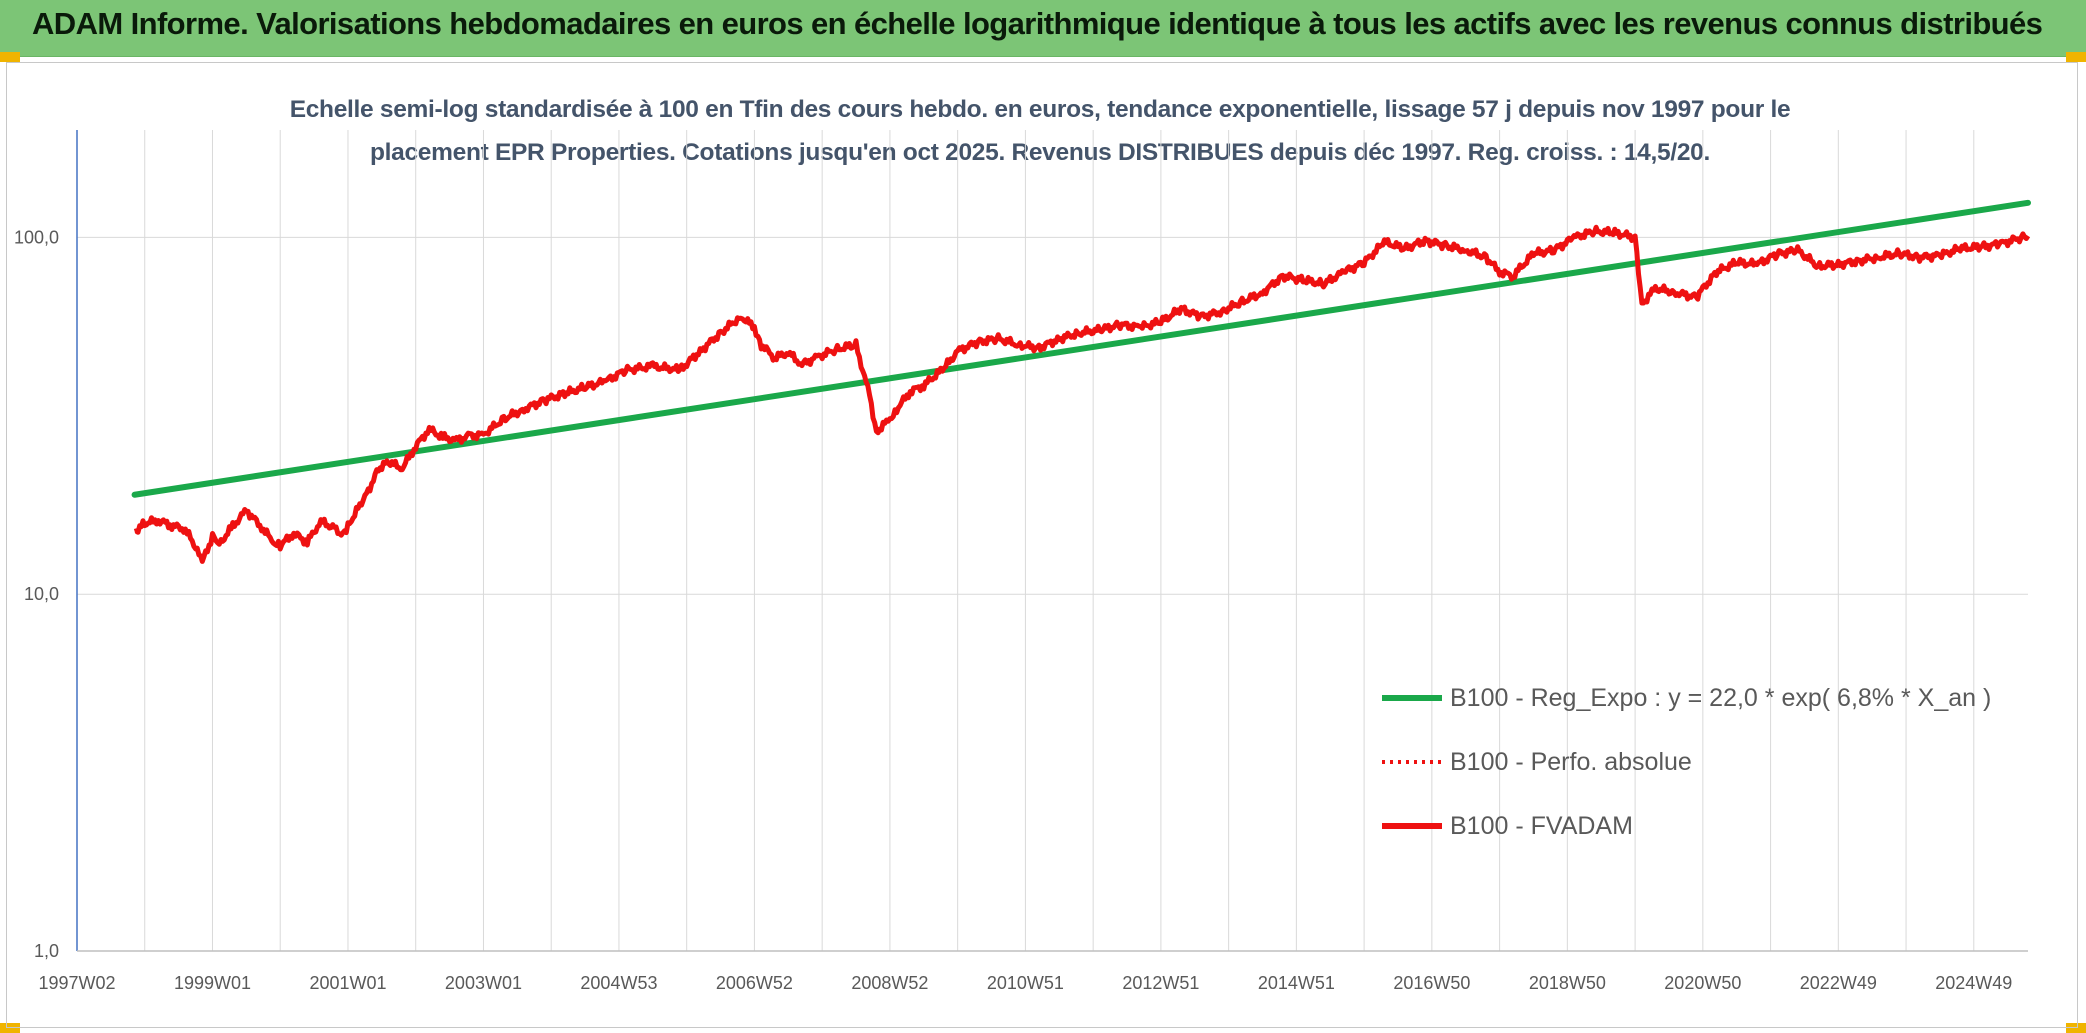 This screenshot has width=2086, height=1033. I want to click on y-tick-label: 1,0, so click(46, 951).